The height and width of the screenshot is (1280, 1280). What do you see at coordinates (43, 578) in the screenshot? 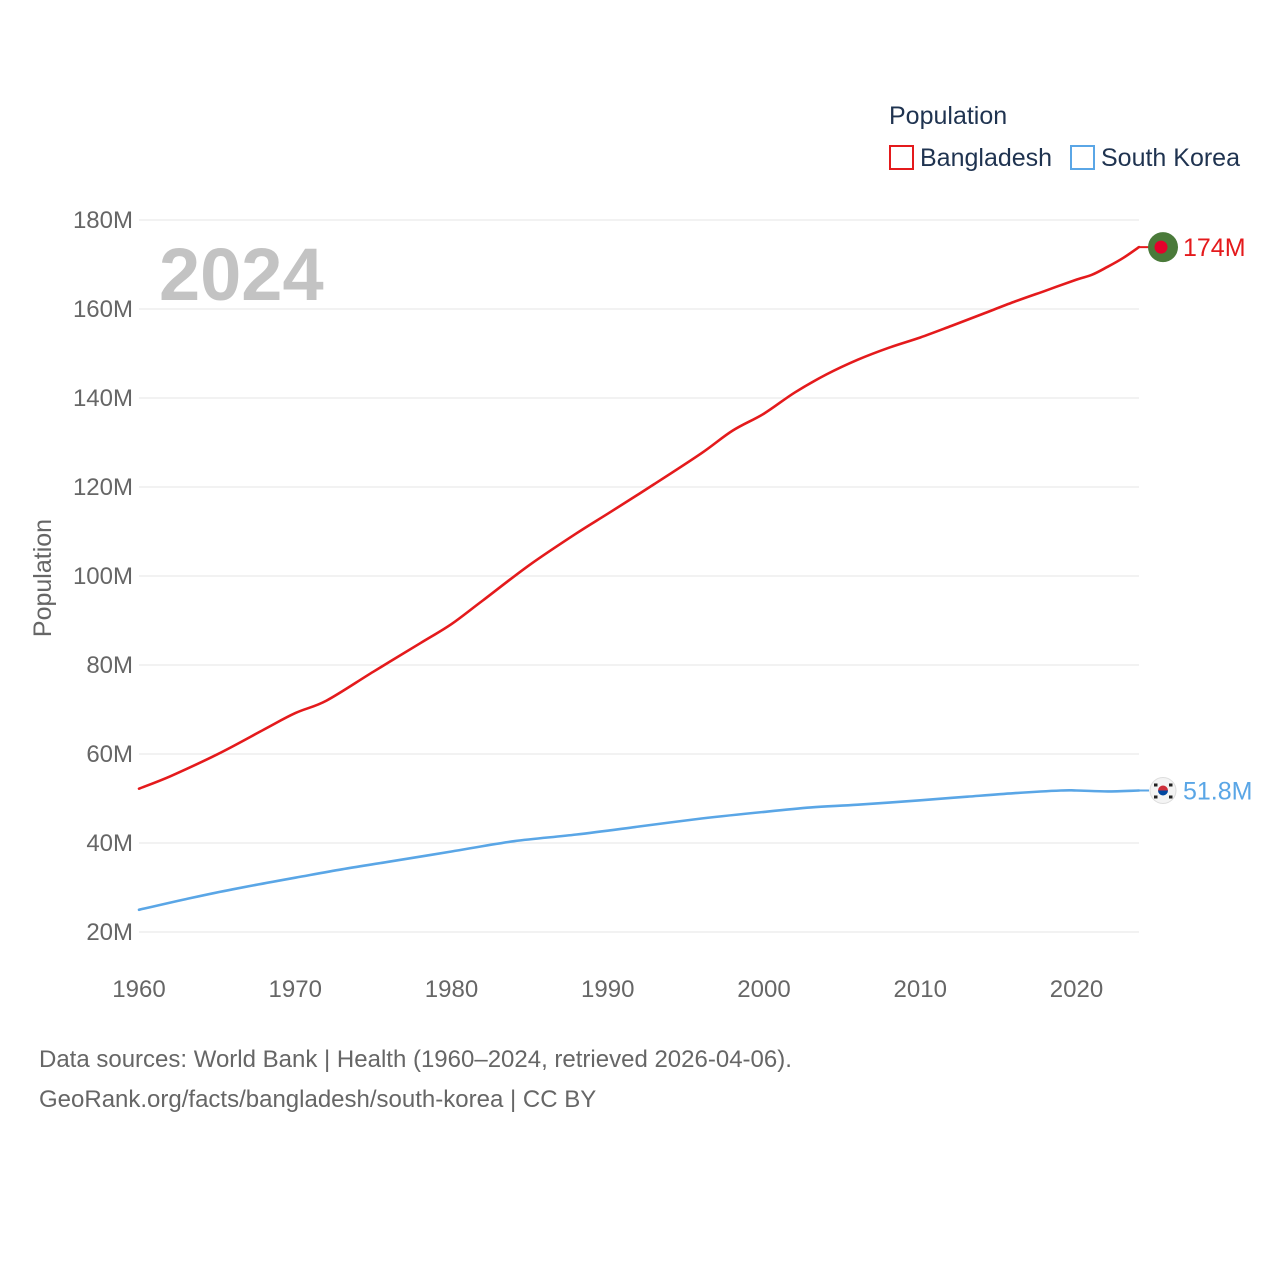
I see `y-axis-title: Population` at bounding box center [43, 578].